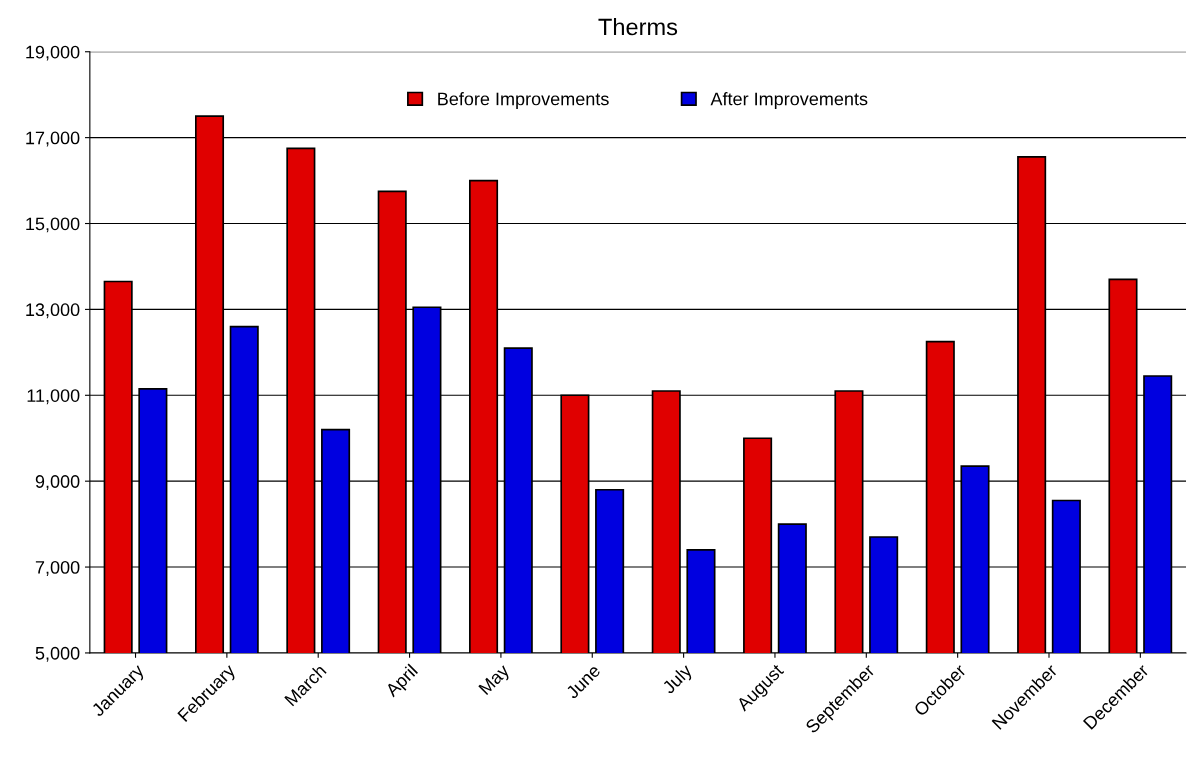 The width and height of the screenshot is (1198, 761). What do you see at coordinates (523, 100) in the screenshot?
I see `legend-label: Before Improvements` at bounding box center [523, 100].